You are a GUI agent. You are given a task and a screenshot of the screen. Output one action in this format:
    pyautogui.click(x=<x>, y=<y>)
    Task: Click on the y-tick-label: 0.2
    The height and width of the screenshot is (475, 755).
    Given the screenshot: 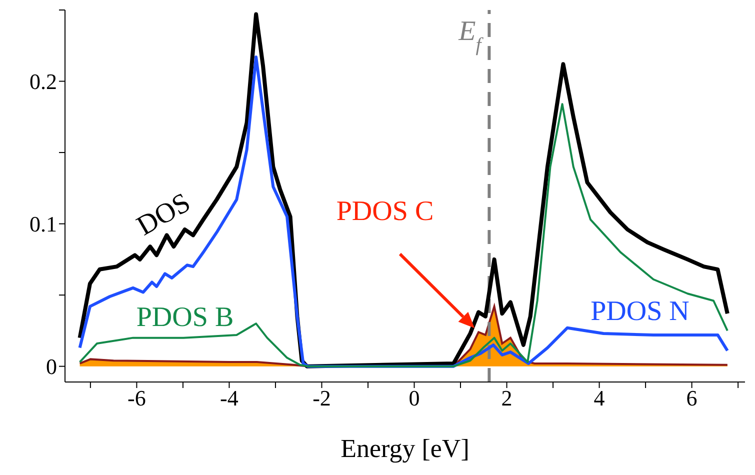 What is the action you would take?
    pyautogui.click(x=43, y=81)
    